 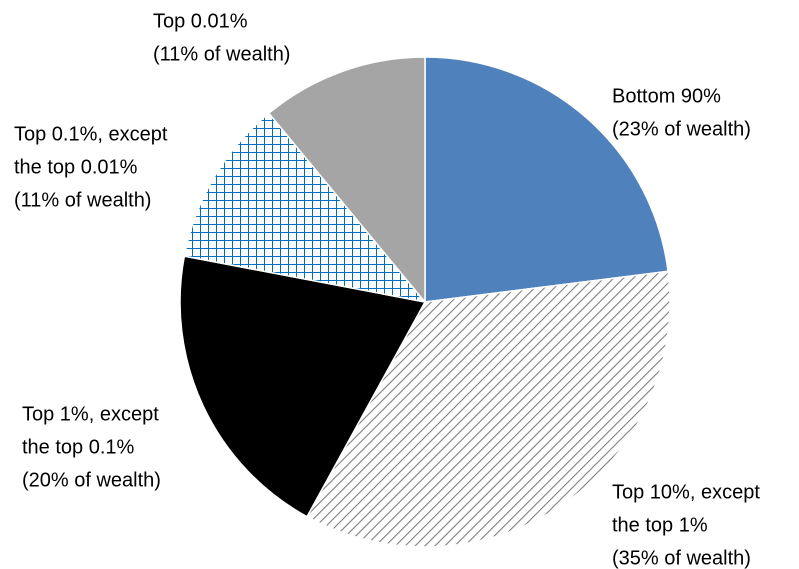 What do you see at coordinates (666, 96) in the screenshot?
I see `slice-label: Bottom 90%` at bounding box center [666, 96].